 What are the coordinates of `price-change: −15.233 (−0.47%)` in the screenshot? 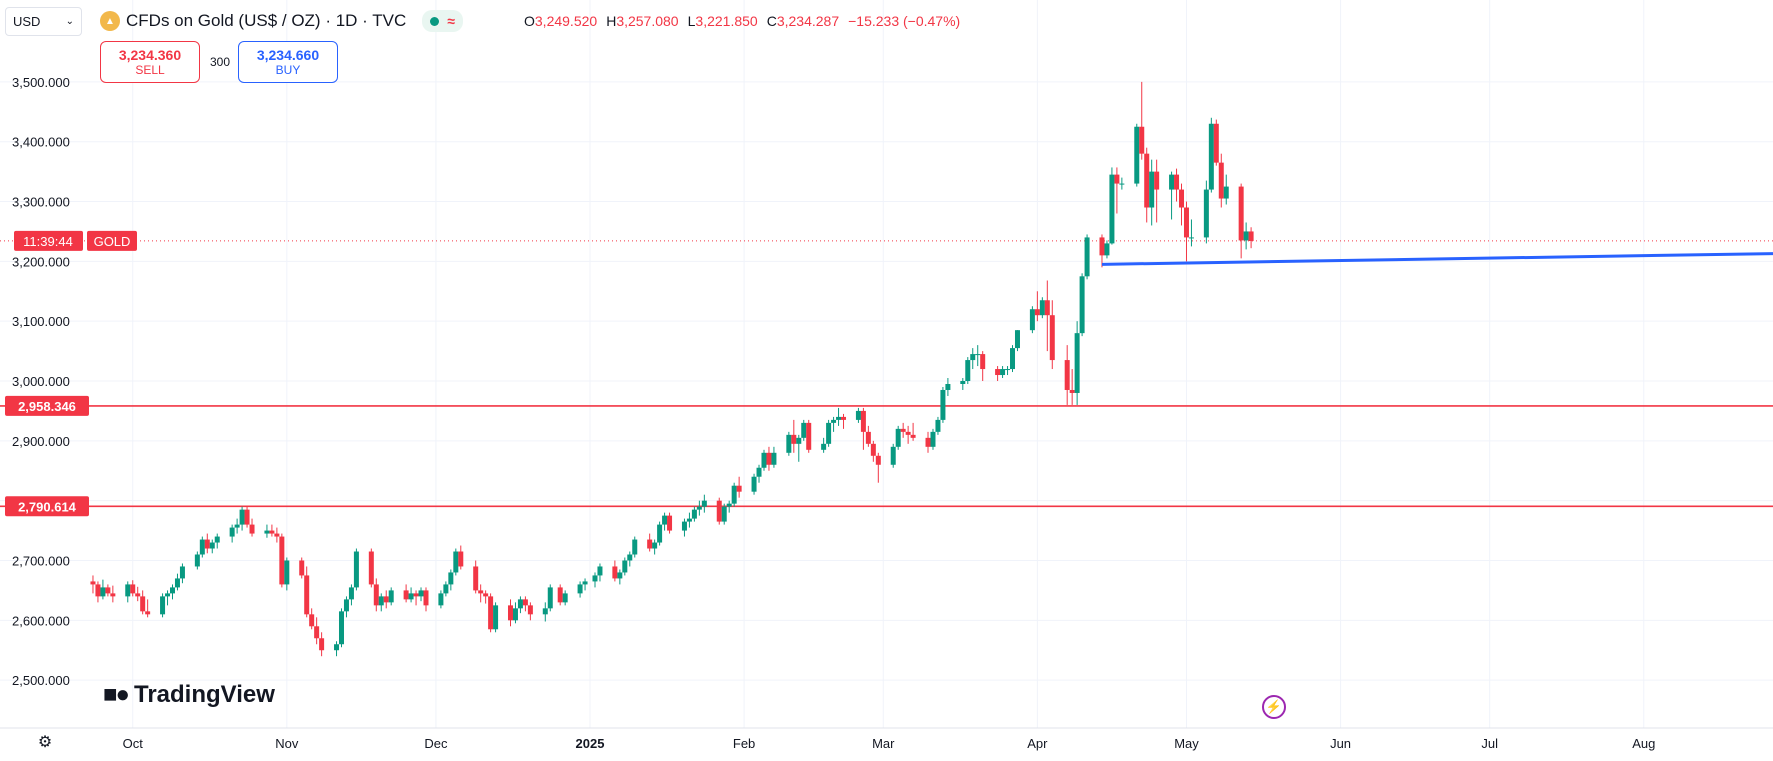 It's located at (904, 21).